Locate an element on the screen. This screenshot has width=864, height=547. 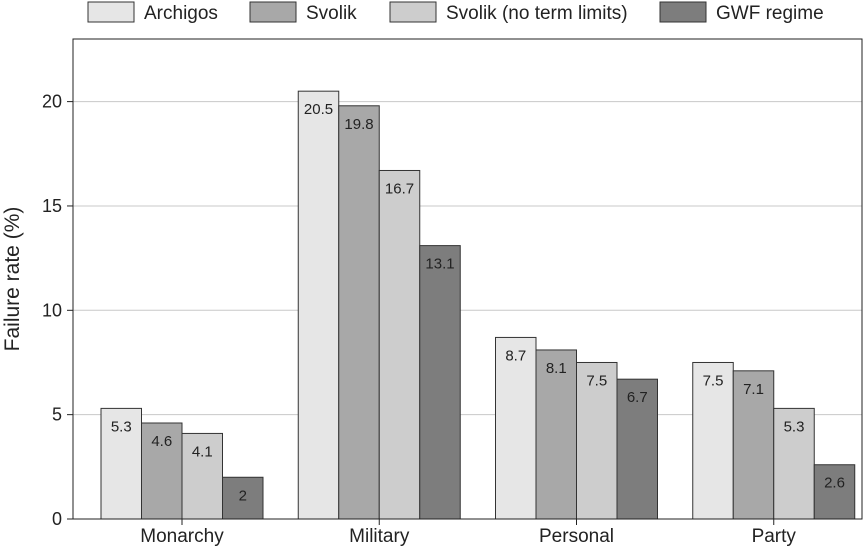
bar-value-label: 2 is located at coordinates (243, 495).